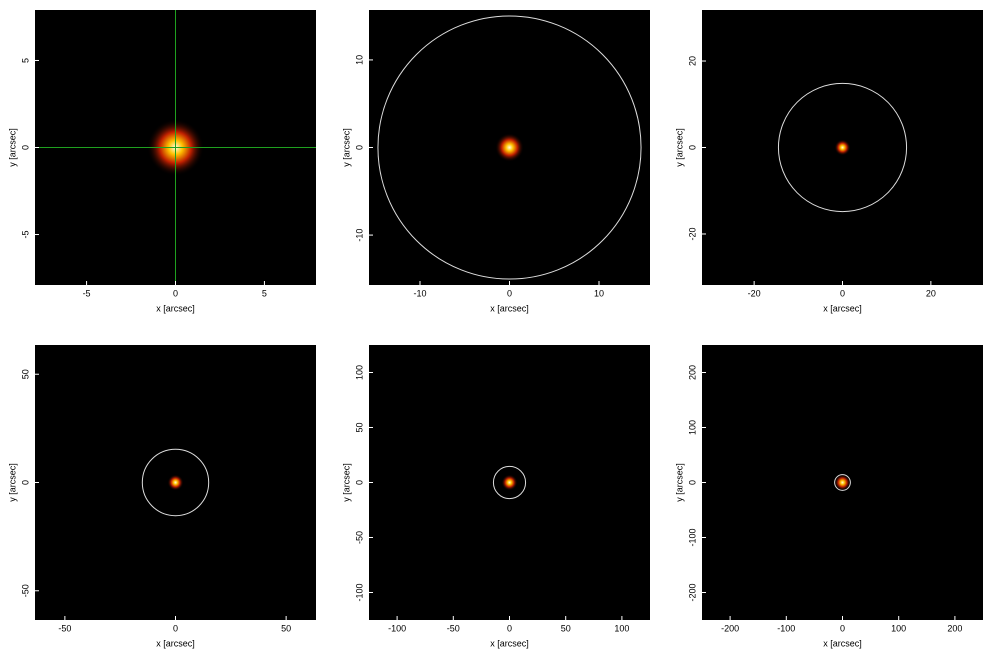 The image size is (993, 659). I want to click on y-tick-label: 5, so click(25, 60).